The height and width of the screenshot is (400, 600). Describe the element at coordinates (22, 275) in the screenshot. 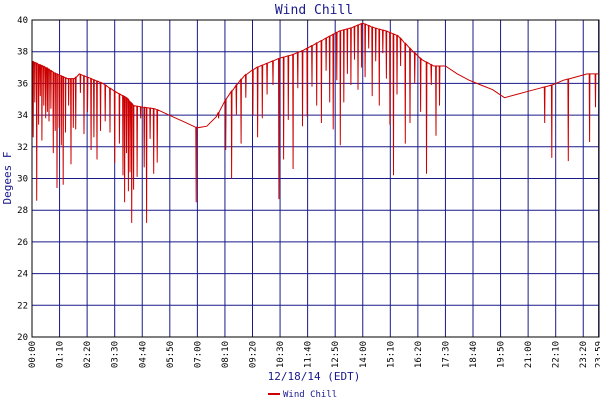

I see `y-tick-label: 24` at that location.